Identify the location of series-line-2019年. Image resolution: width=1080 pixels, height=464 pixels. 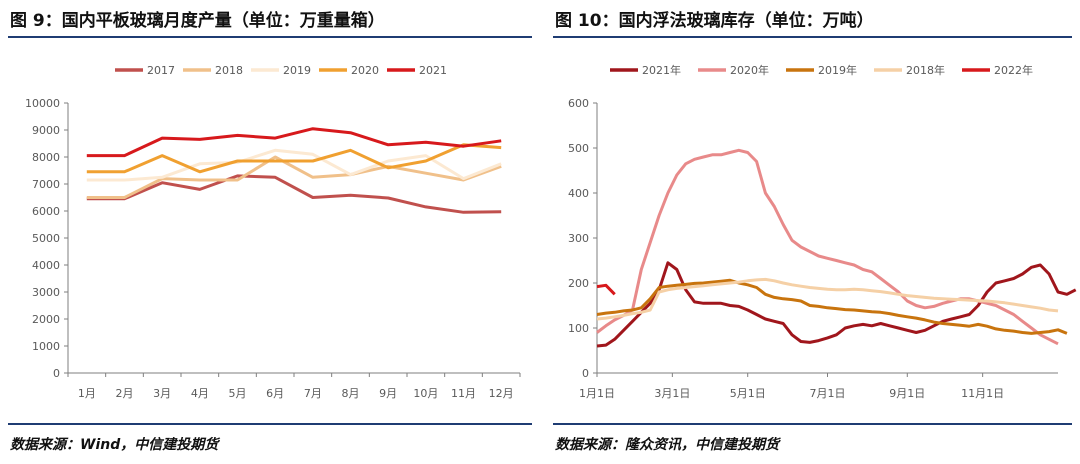
(832, 306).